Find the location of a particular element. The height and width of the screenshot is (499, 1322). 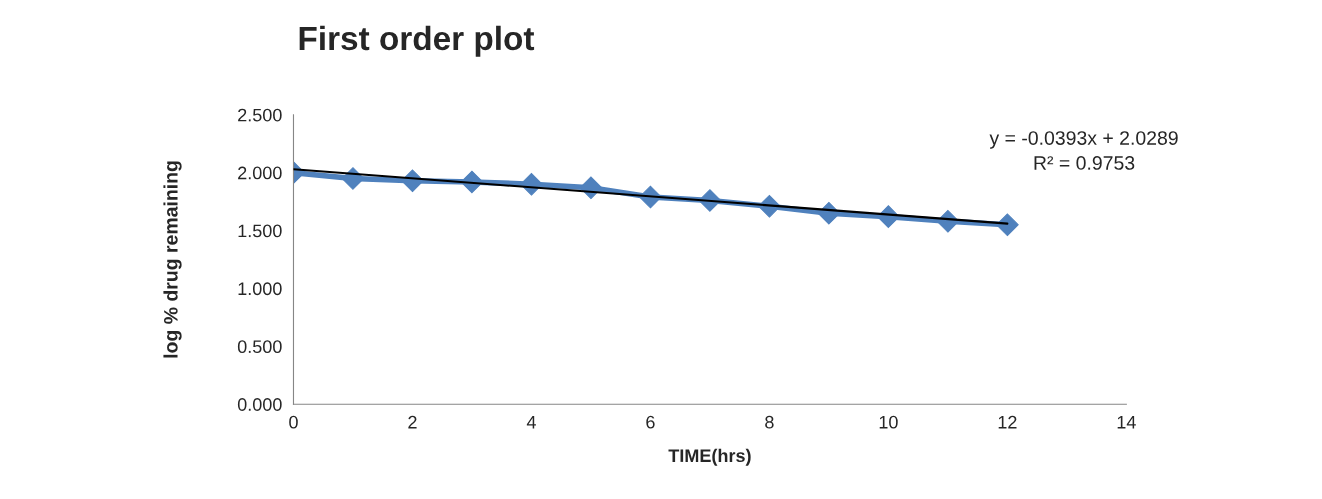

x-tick-label: 0 is located at coordinates (293, 422).